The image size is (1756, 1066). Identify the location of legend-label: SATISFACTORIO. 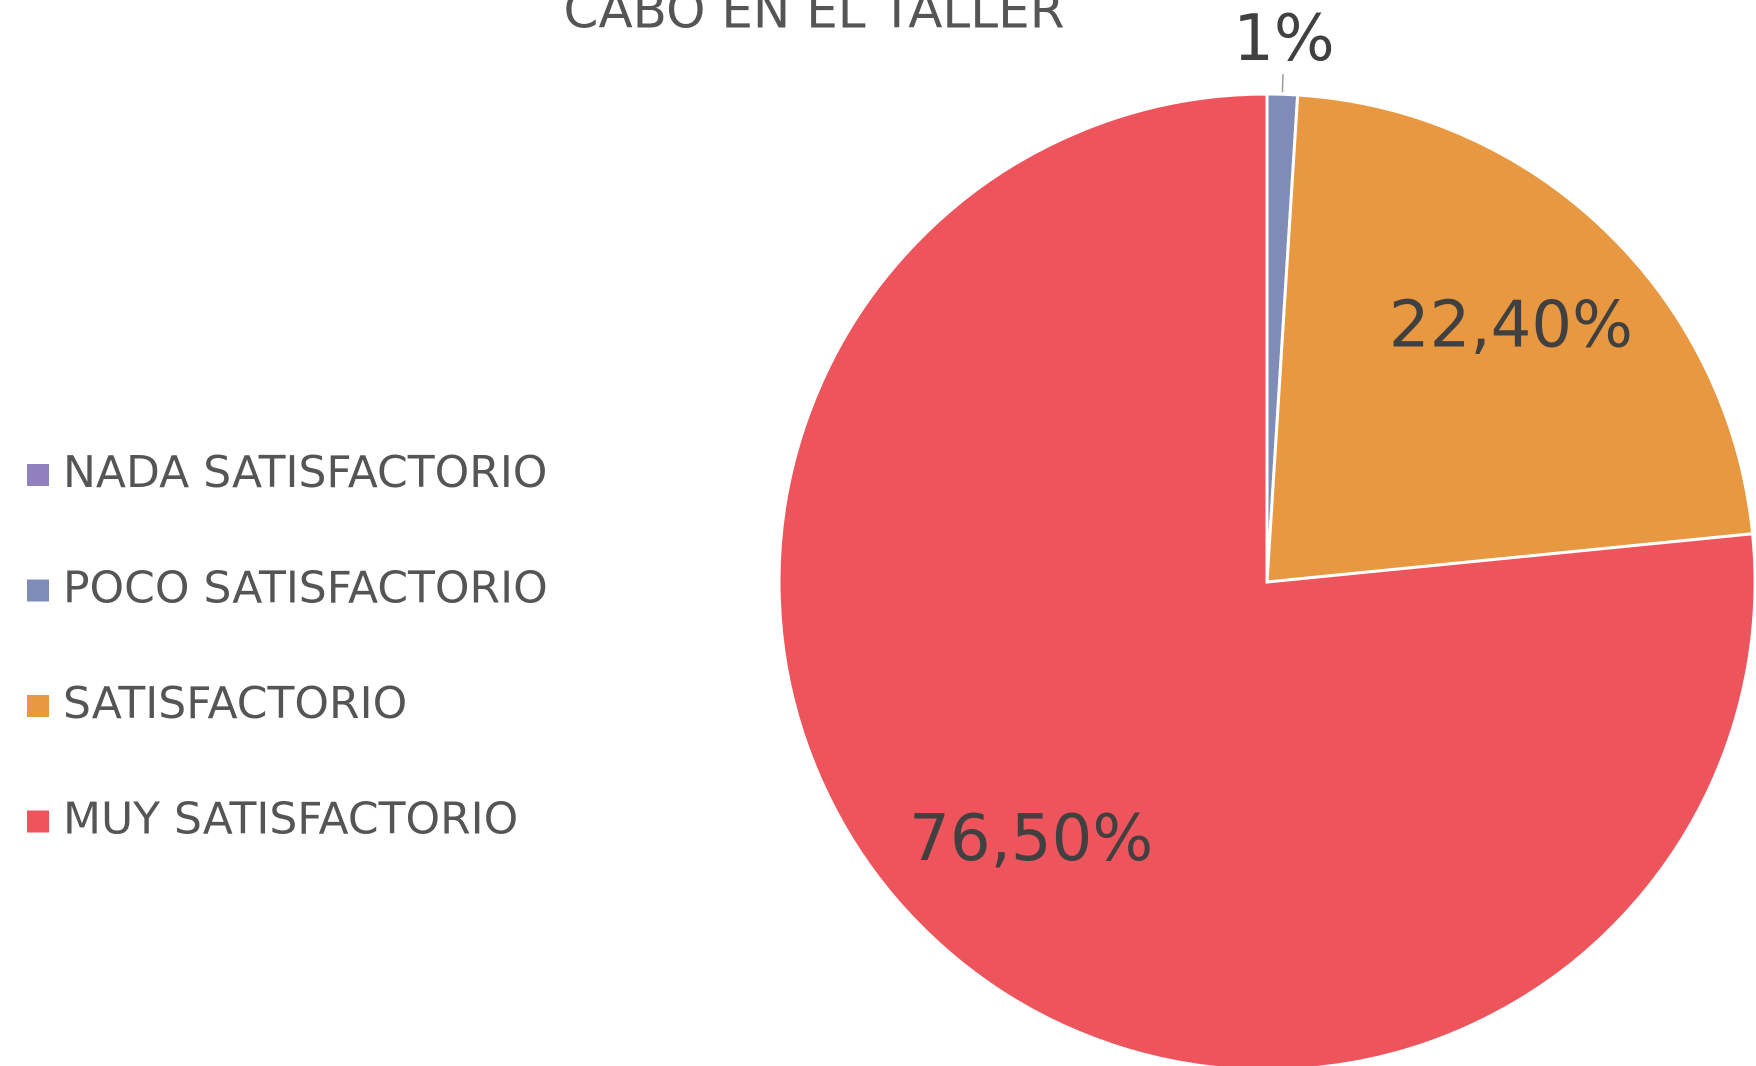
(235, 703).